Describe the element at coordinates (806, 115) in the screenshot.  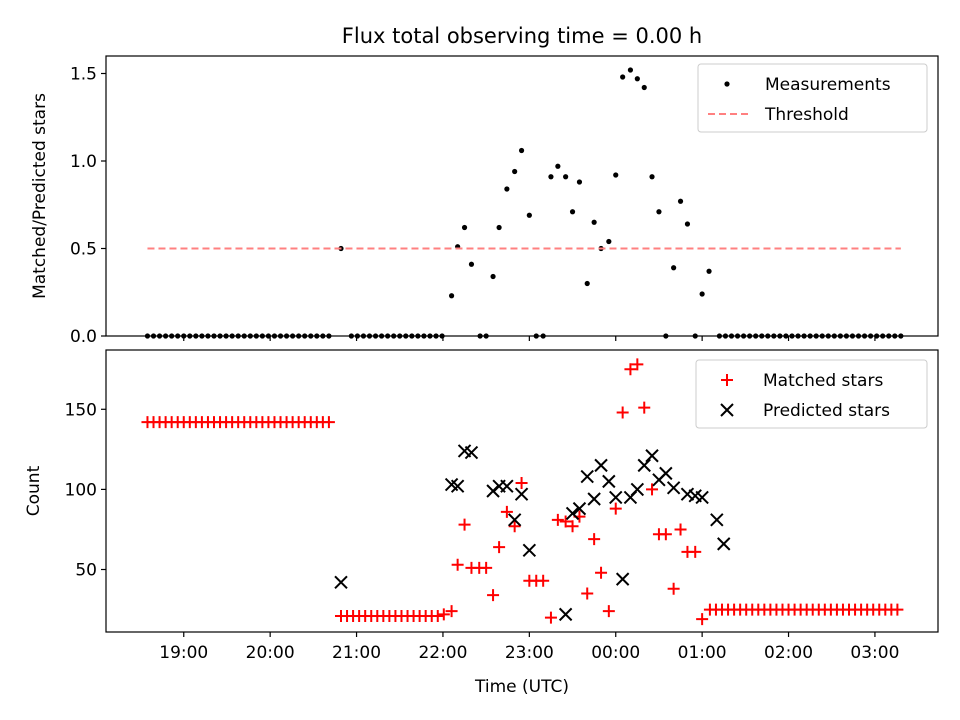
I see `legend-threshold-label: Threshold` at that location.